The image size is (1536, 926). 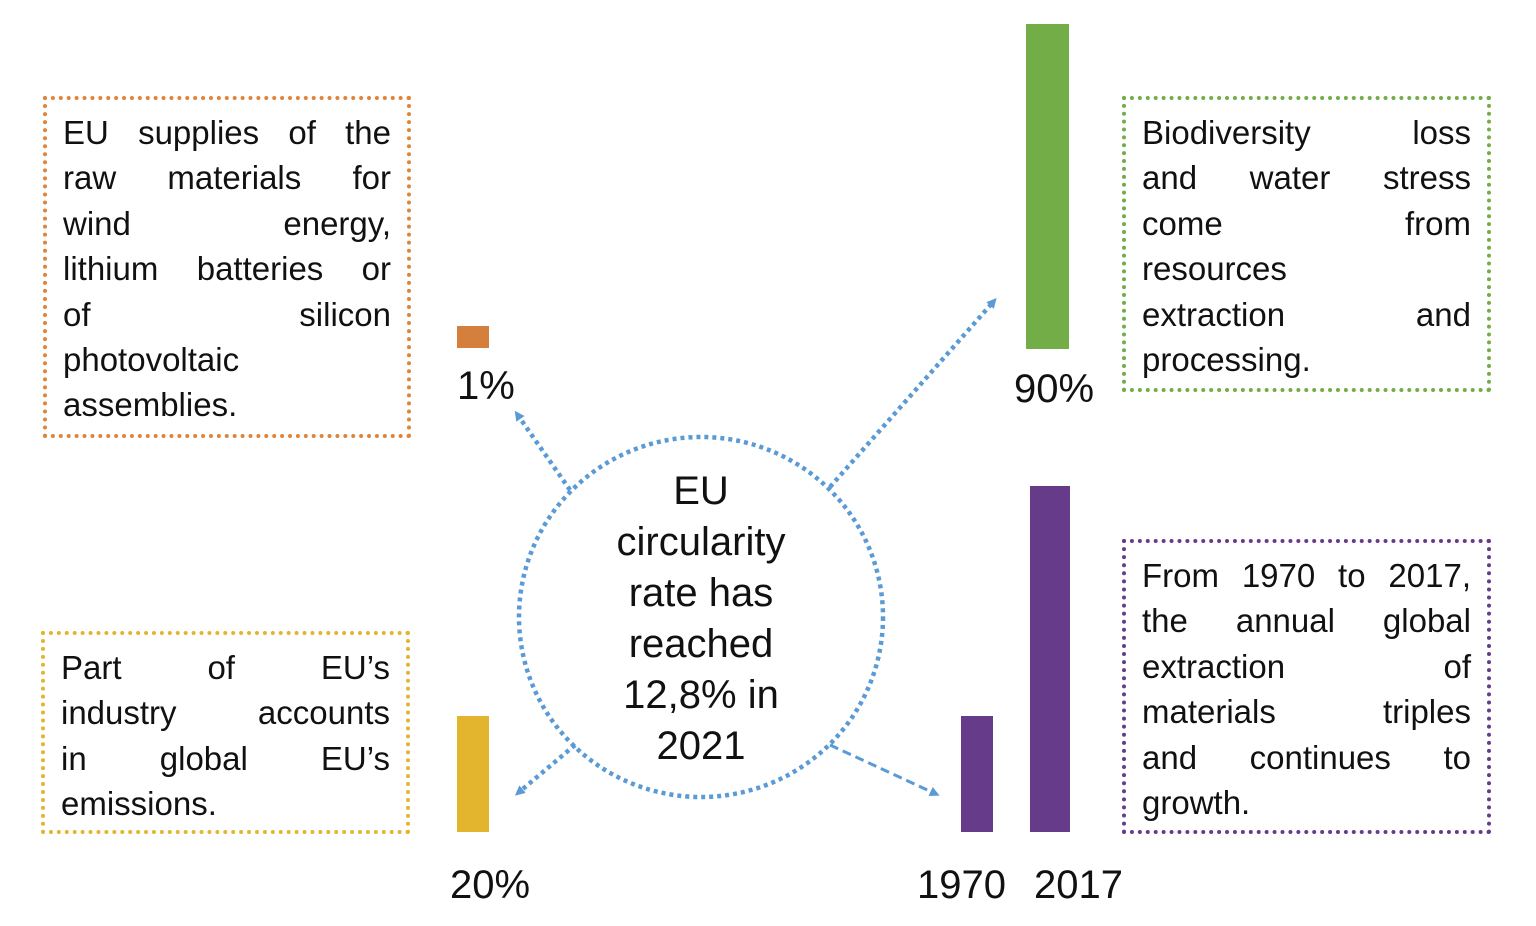 I want to click on center-line: circularity, so click(x=701, y=542).